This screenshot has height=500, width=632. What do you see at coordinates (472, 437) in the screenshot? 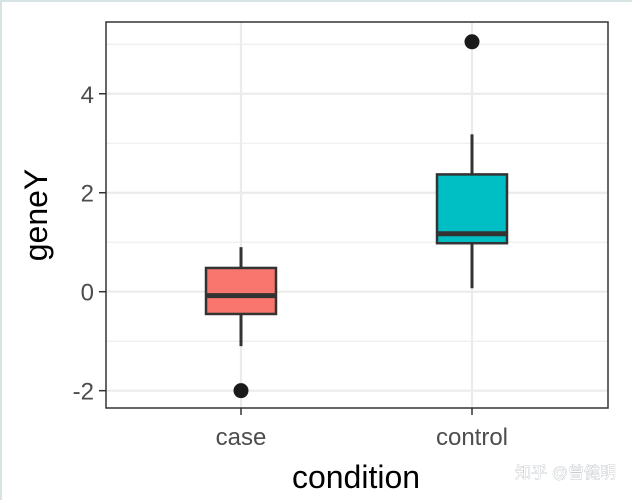
I see `x-tick-label: control` at bounding box center [472, 437].